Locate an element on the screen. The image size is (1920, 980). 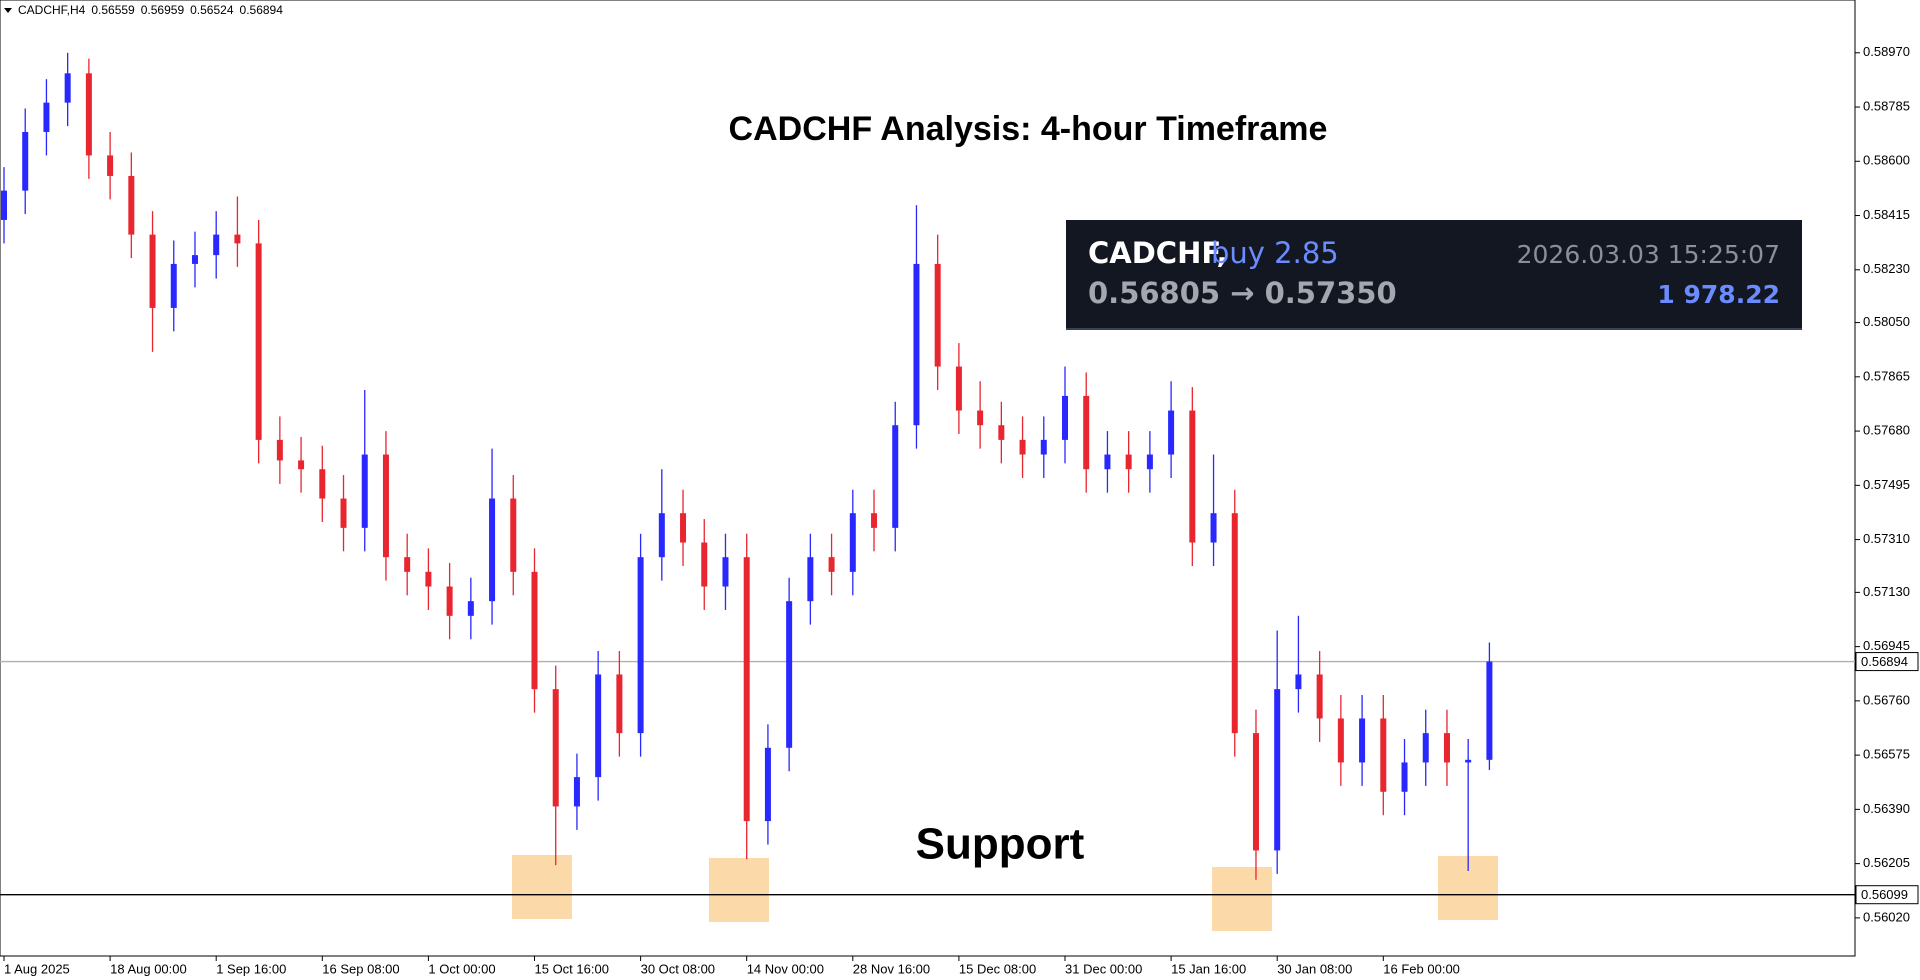
x-tick-label: 15 Oct 16:00 is located at coordinates (572, 968).